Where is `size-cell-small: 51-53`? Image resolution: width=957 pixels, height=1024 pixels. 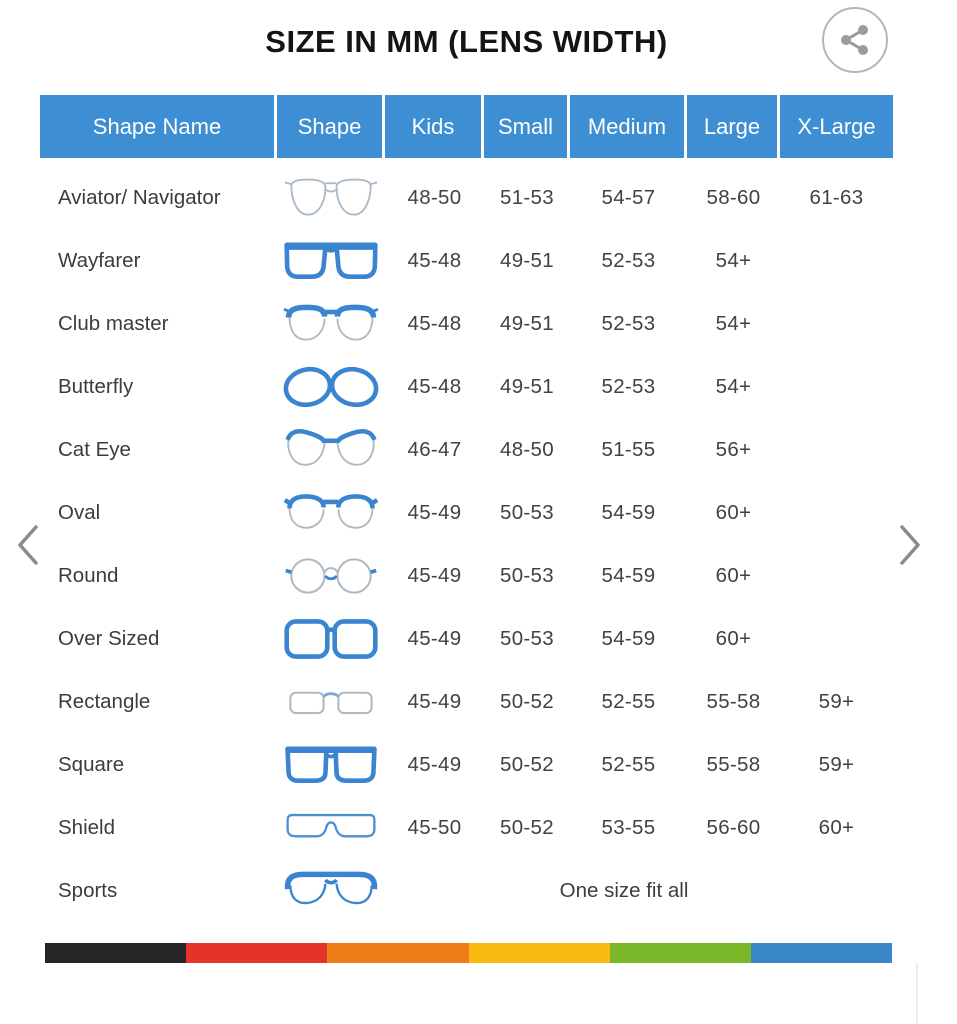
size-cell-small: 51-53 is located at coordinates (527, 197).